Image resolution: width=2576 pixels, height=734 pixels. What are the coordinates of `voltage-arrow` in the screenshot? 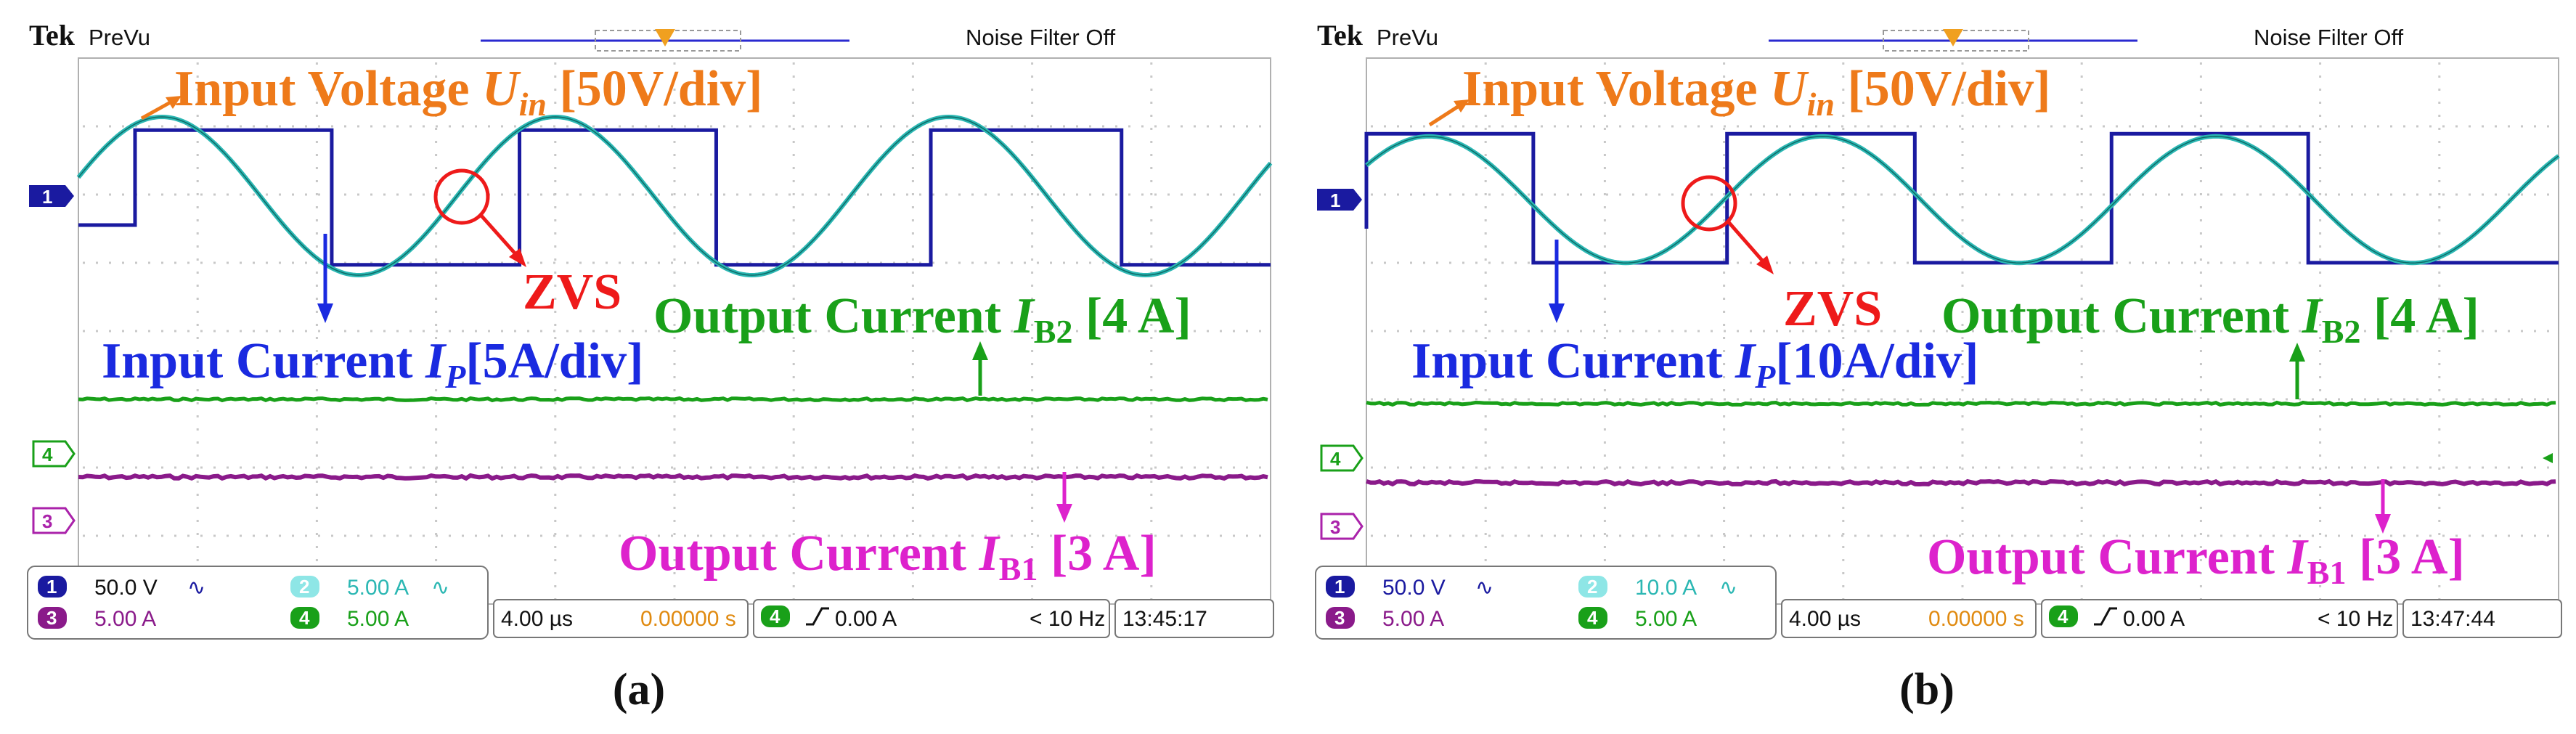 It's located at (161, 108).